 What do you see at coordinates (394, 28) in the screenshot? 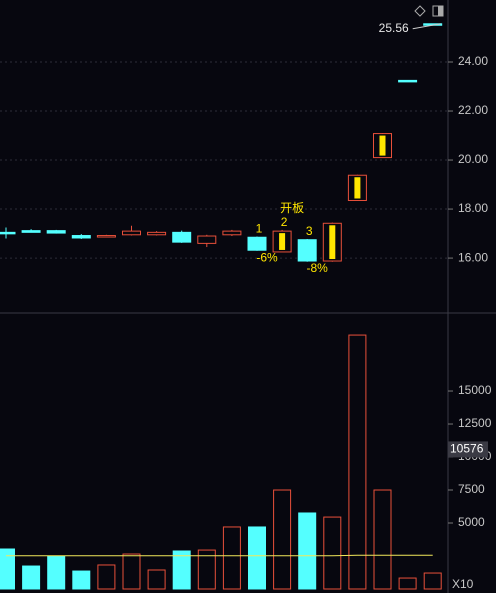
I see `last-price-label: 25.56` at bounding box center [394, 28].